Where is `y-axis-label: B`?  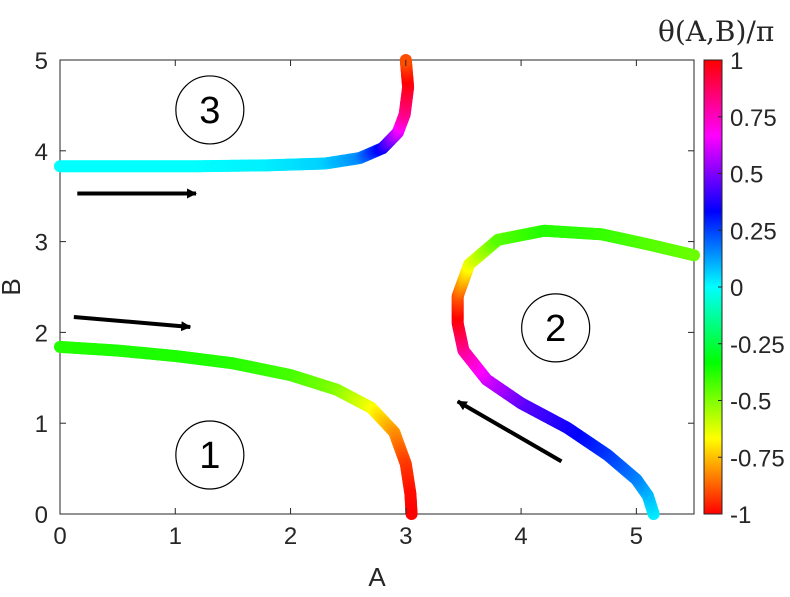
y-axis-label: B is located at coordinates (13, 286).